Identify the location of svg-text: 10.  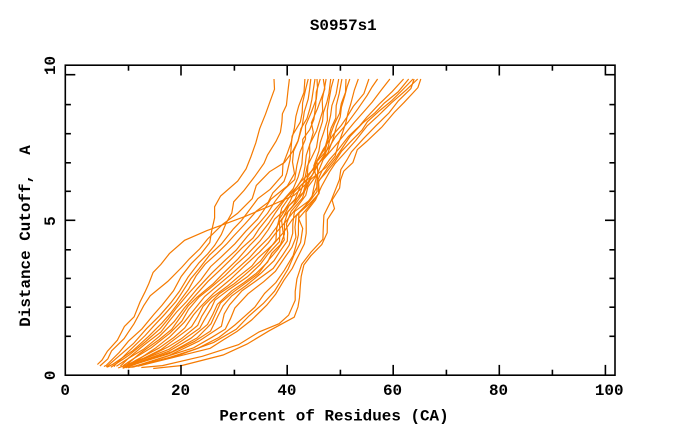
(51, 65).